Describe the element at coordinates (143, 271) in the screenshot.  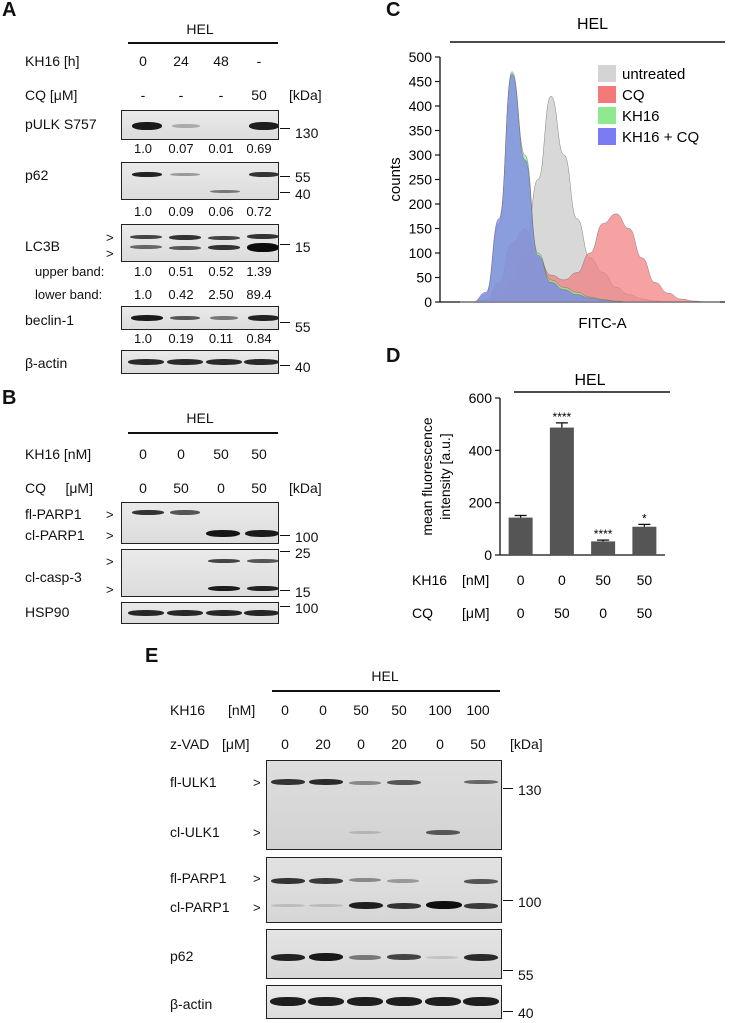
I see `a-upper-val: 1.0` at that location.